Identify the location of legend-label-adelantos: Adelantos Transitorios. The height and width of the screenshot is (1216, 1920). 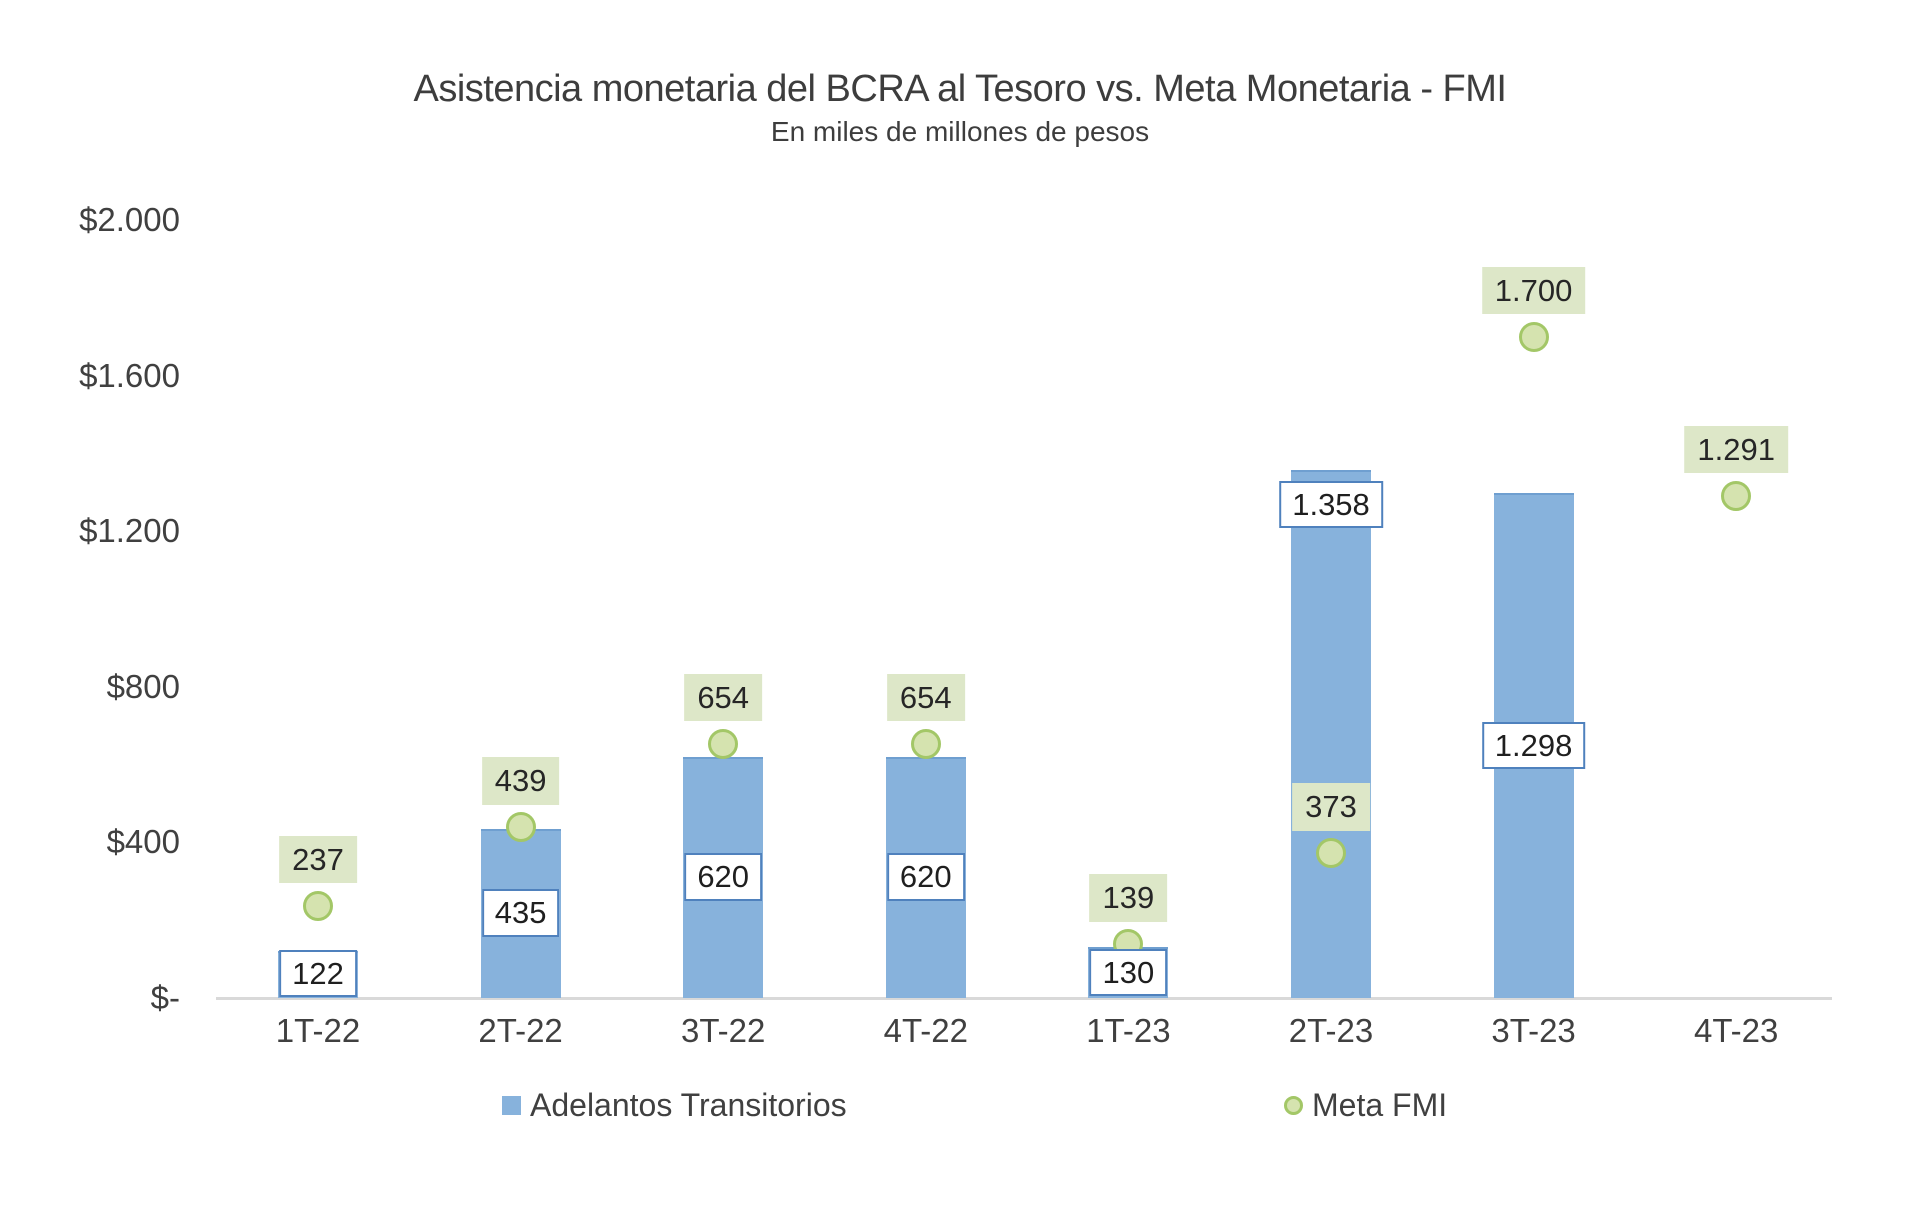
(688, 1104).